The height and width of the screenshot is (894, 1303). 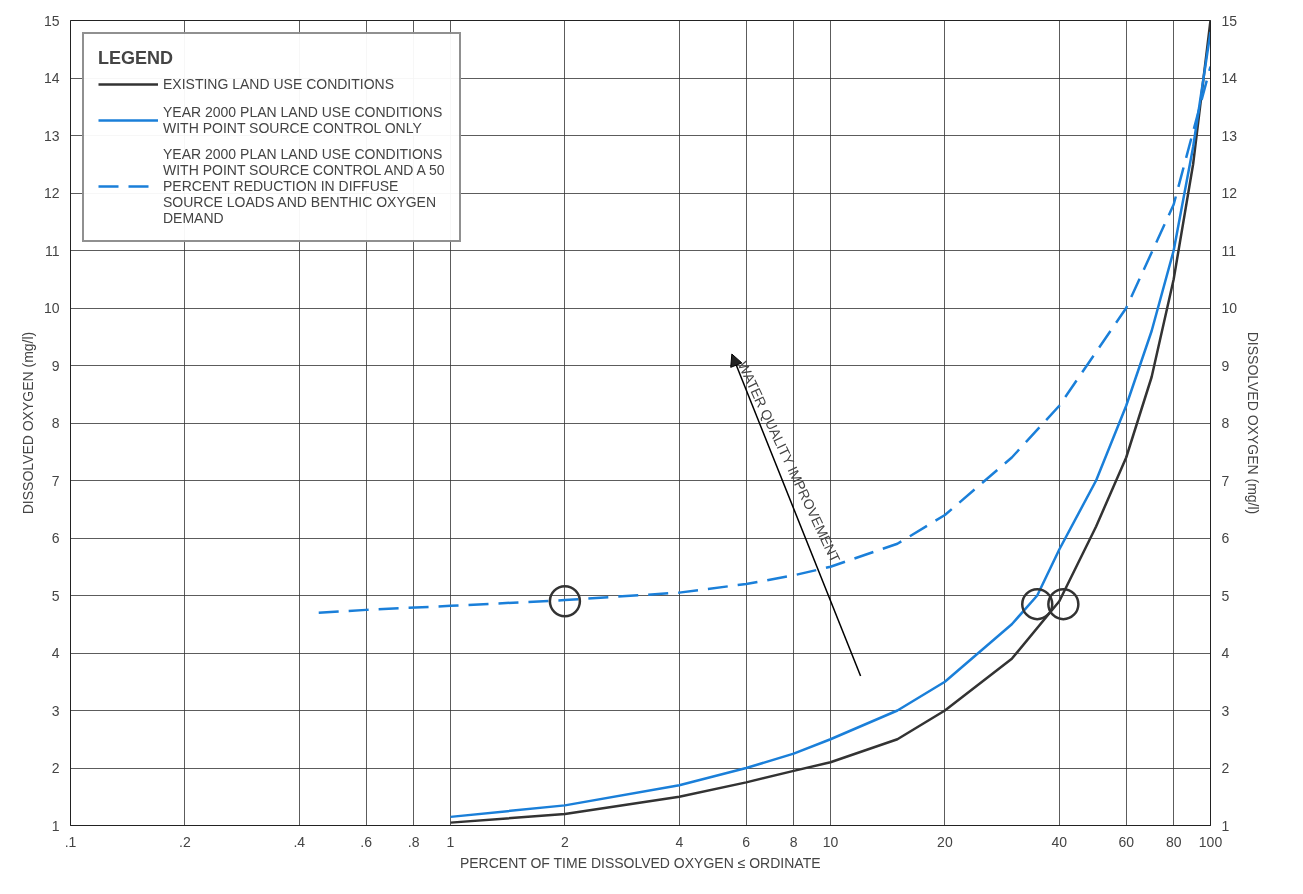 What do you see at coordinates (55, 595) in the screenshot?
I see `y-tick-label: 5` at bounding box center [55, 595].